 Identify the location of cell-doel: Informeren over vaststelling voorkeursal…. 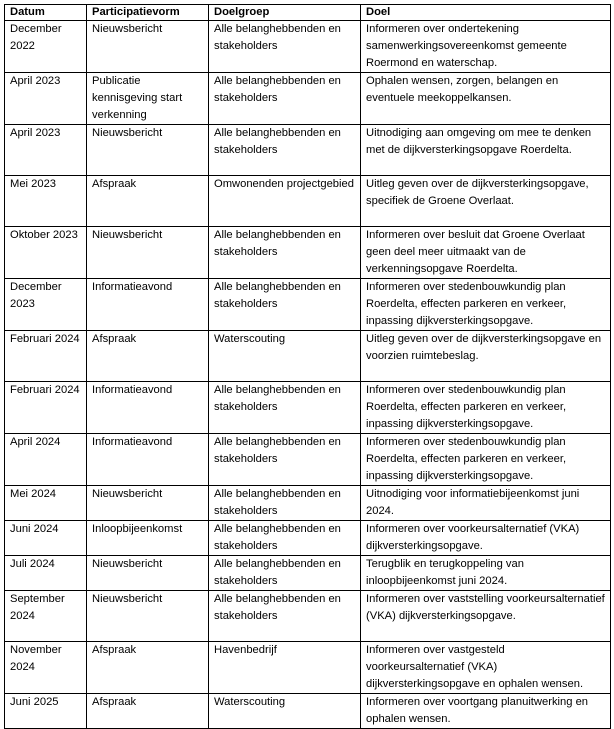
(485, 616).